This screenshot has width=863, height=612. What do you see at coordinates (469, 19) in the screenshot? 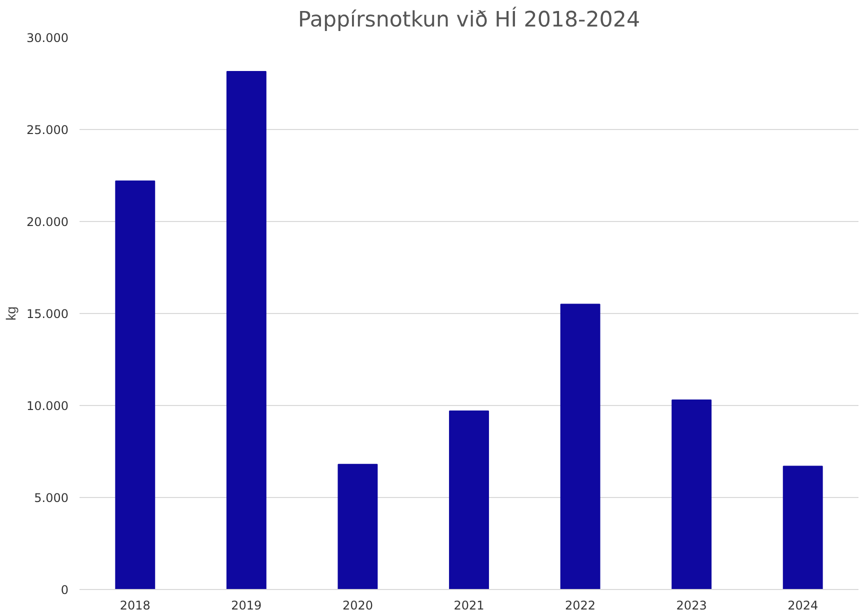
I see `chart-title: Pappírsnotkun við HÍ 2018-2024` at bounding box center [469, 19].